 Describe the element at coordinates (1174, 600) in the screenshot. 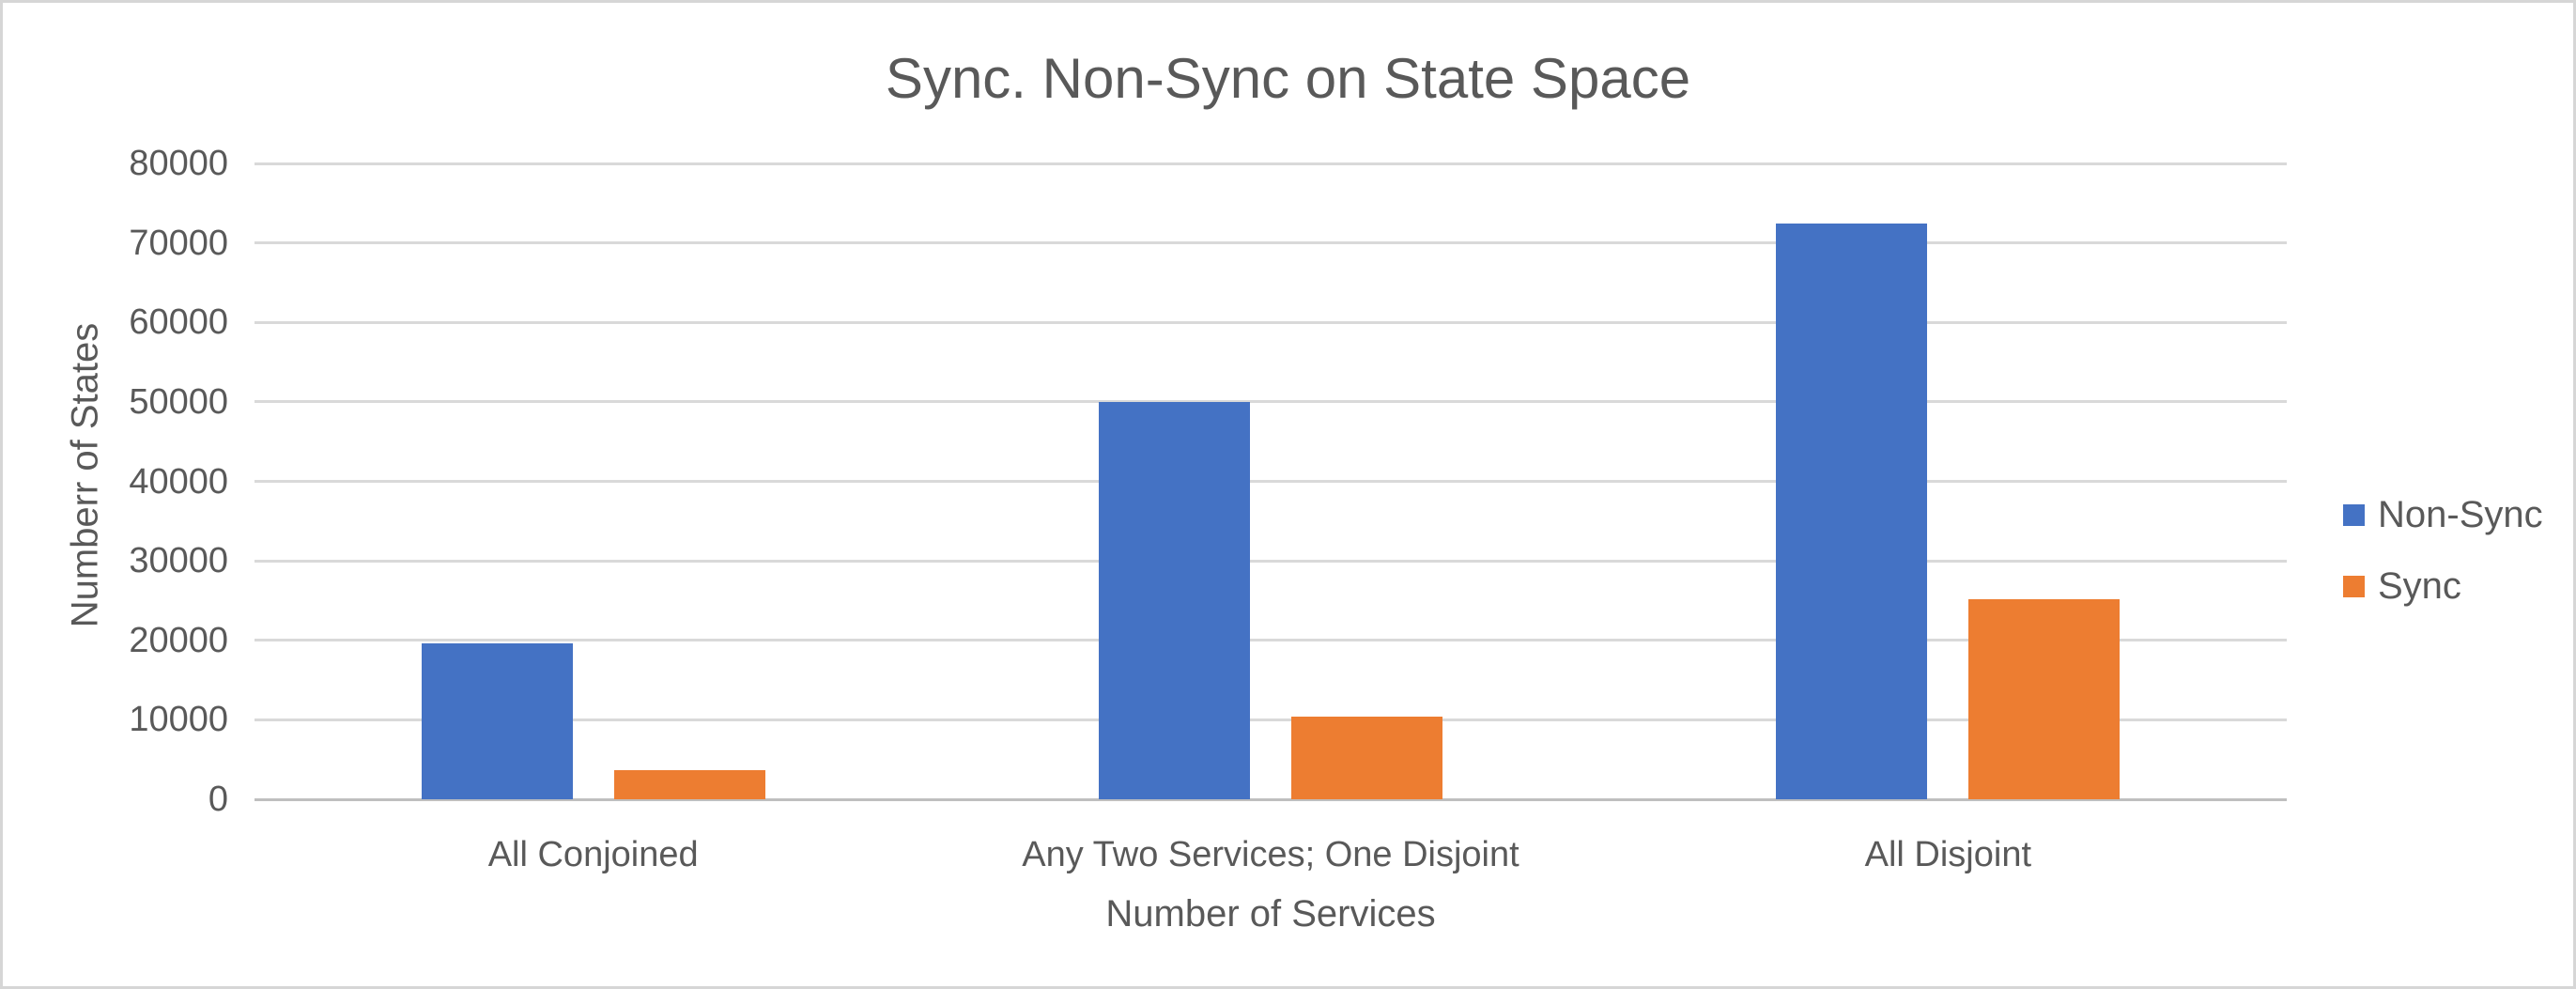

I see `bar-non-sync-any-two-services-one-disjoint` at that location.